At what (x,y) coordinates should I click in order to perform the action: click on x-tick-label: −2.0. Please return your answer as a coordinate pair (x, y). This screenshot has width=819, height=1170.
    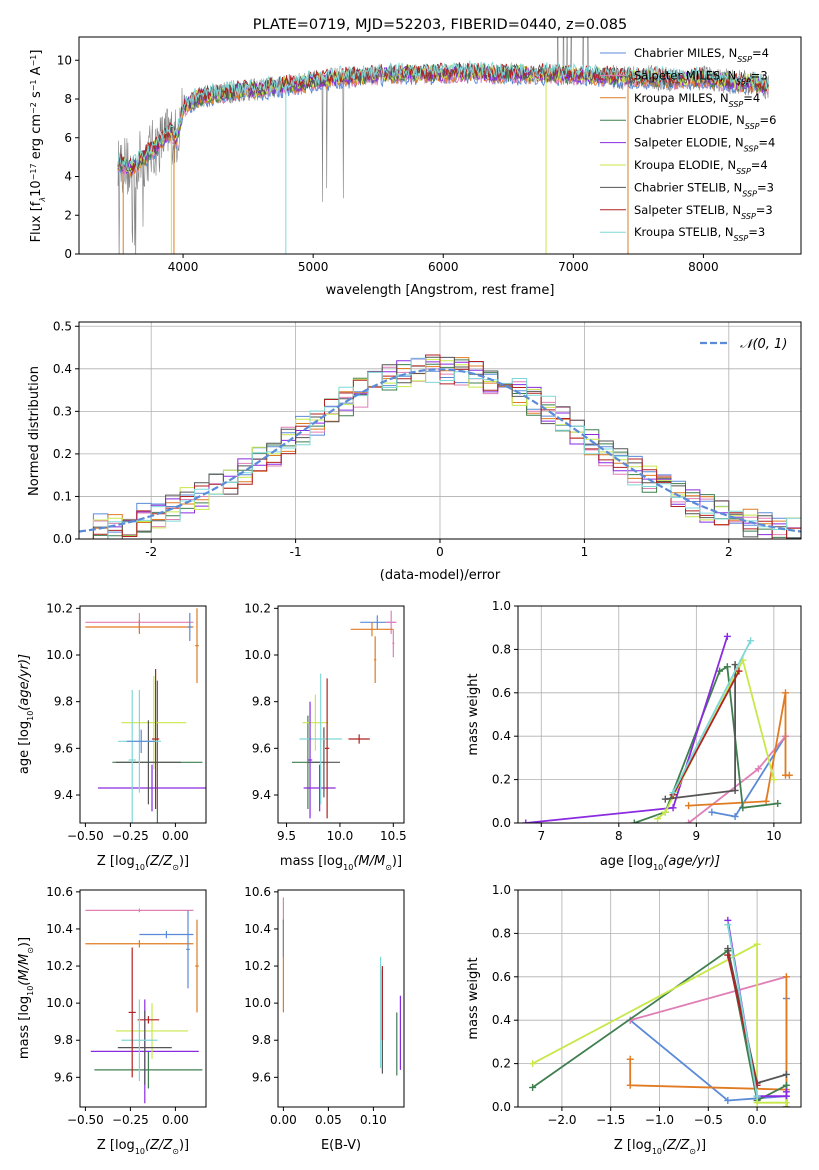
    Looking at the image, I should click on (561, 1120).